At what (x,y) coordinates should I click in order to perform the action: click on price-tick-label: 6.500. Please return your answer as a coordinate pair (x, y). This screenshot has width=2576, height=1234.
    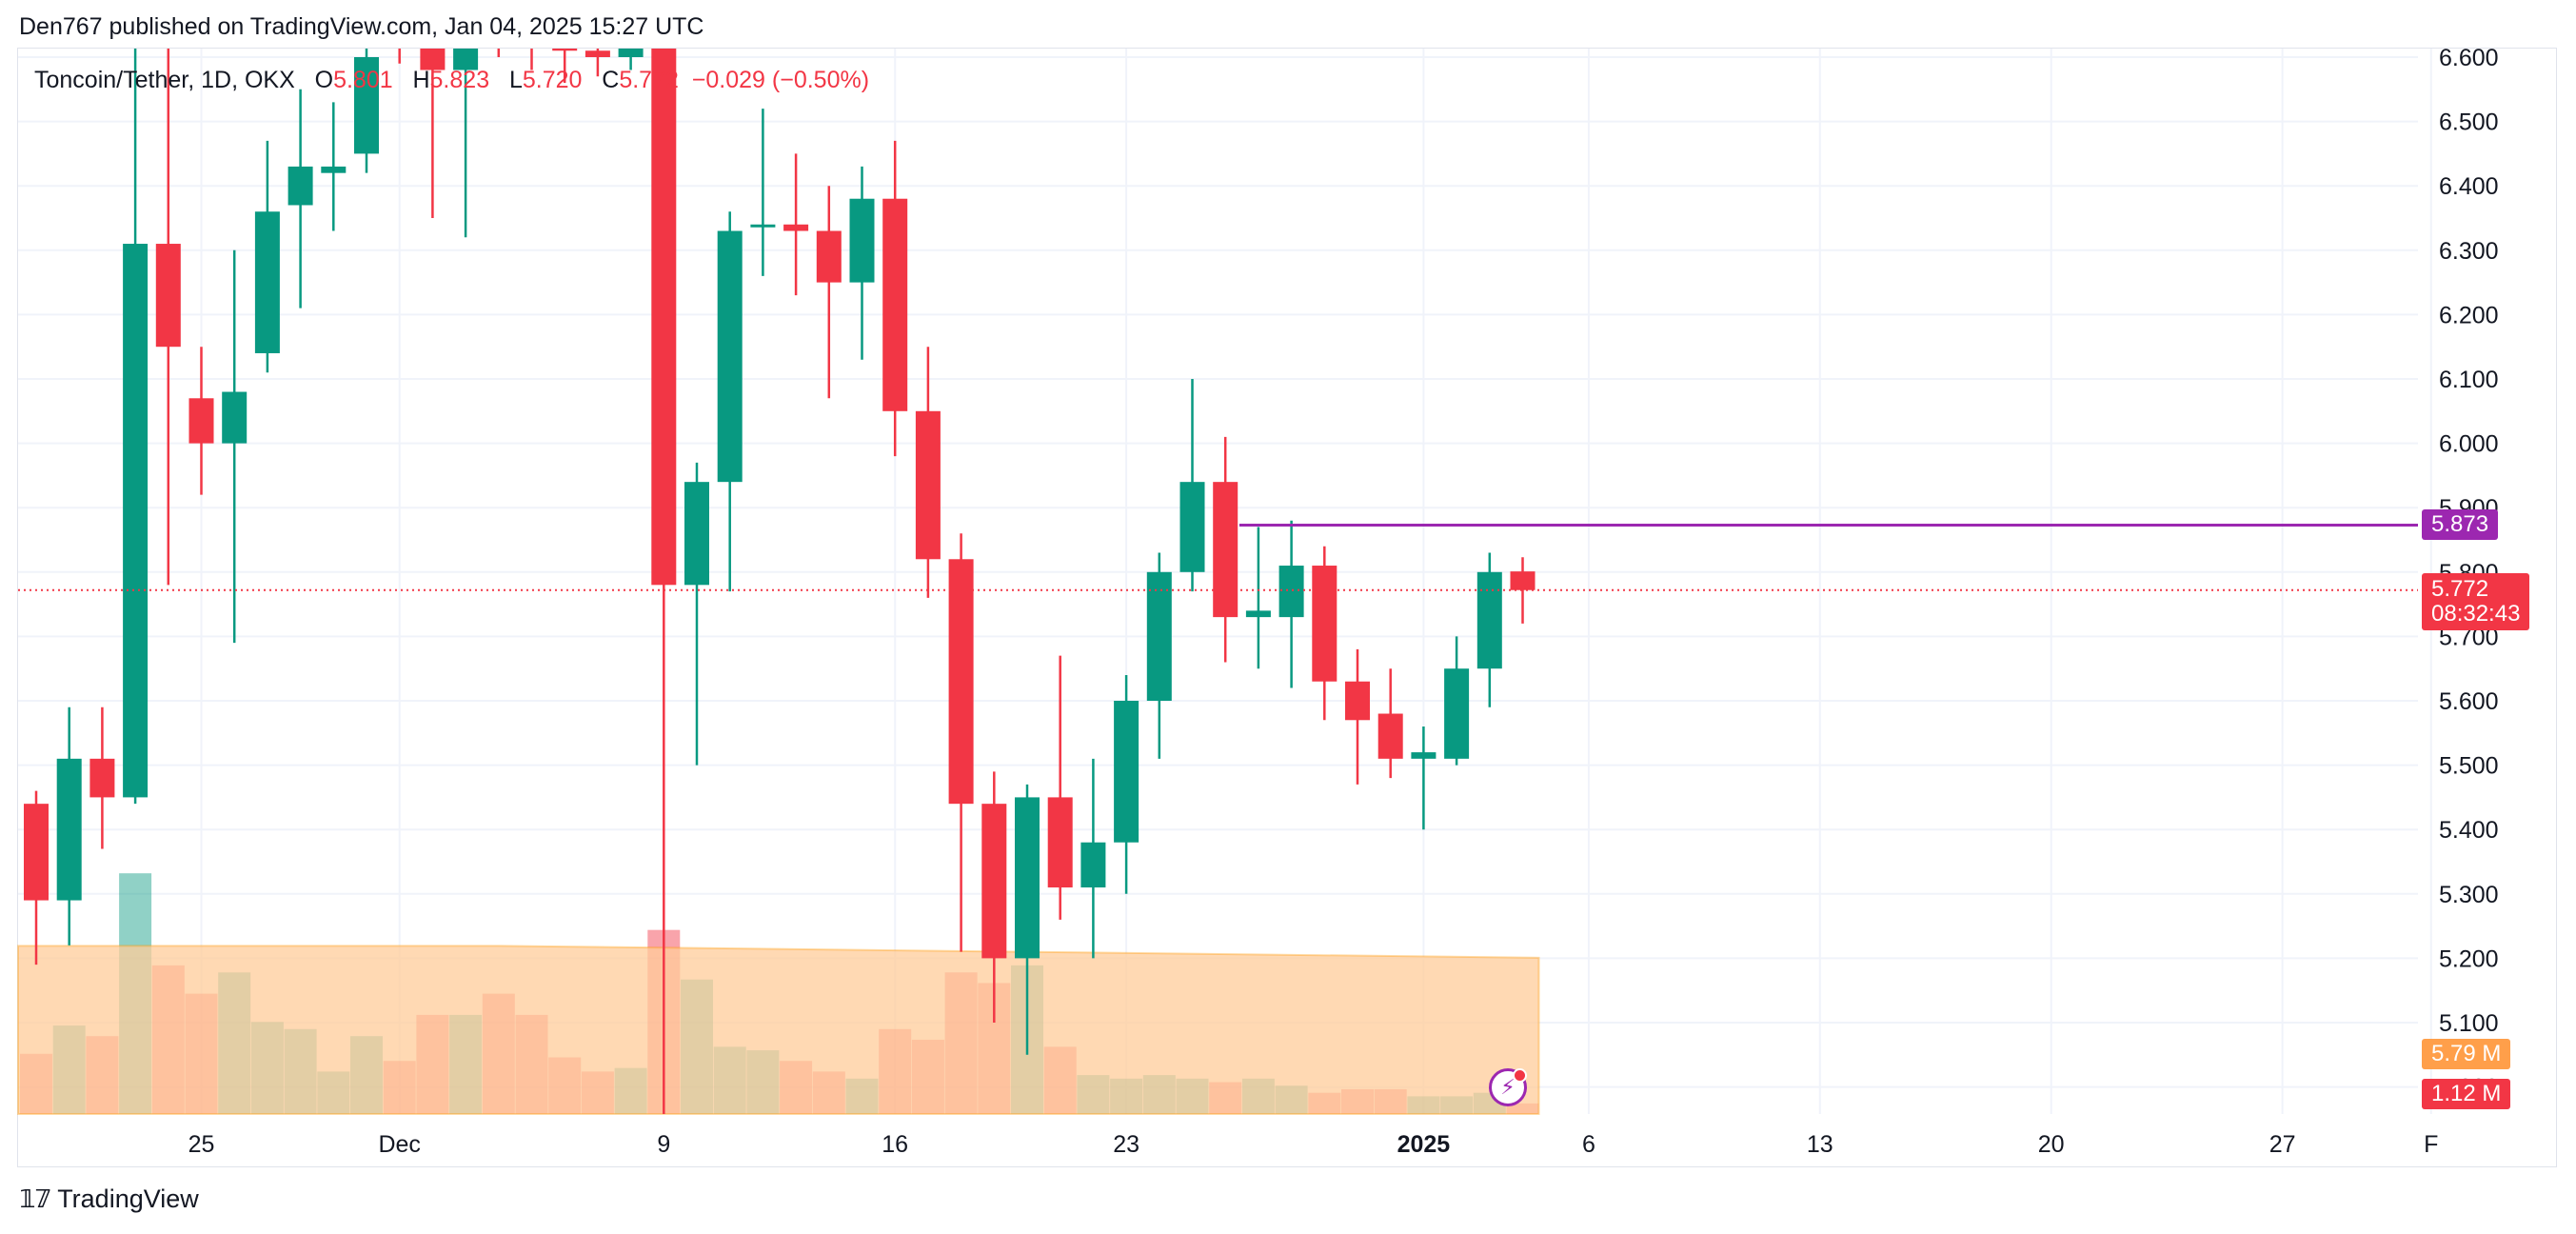
    Looking at the image, I should click on (2469, 122).